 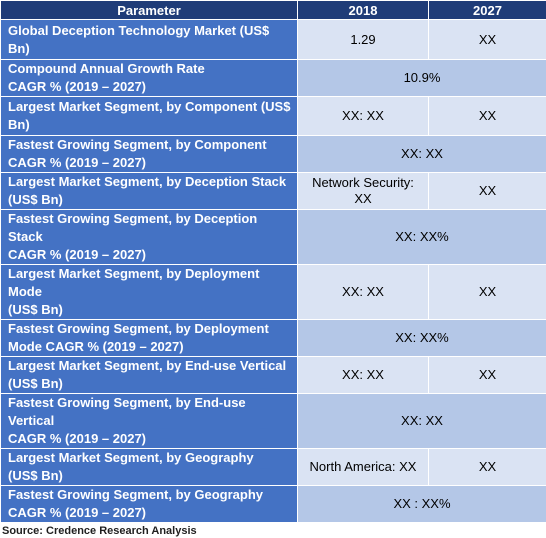 I want to click on table-header-row: Parameter 2018 2027, so click(x=273, y=10).